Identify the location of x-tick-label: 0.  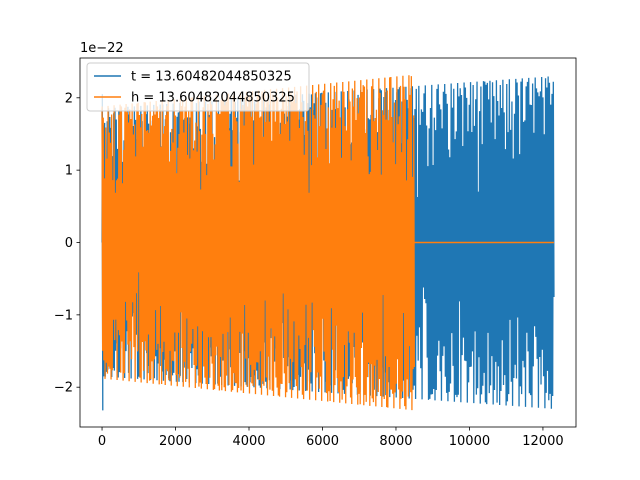
(102, 441).